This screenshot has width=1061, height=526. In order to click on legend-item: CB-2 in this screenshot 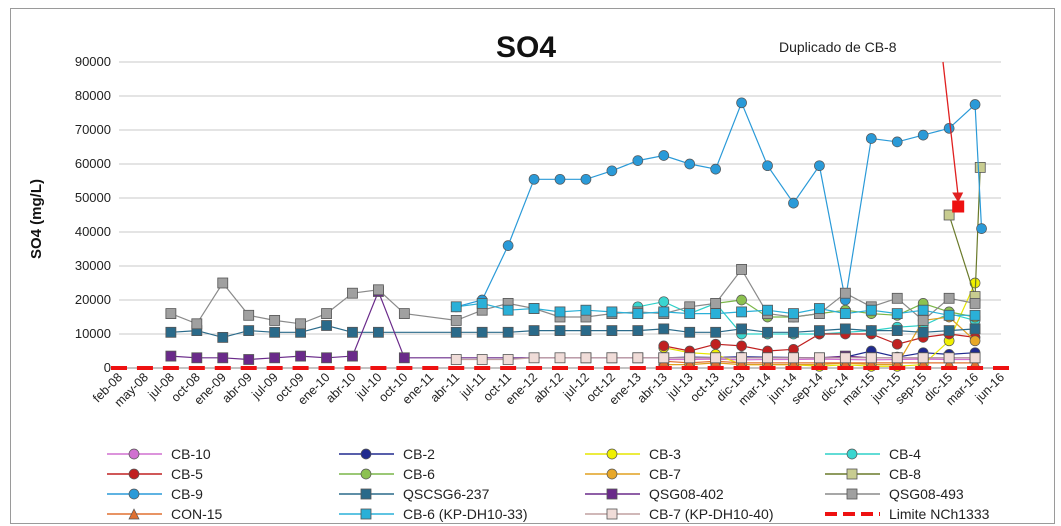, I will do `click(387, 454)`.